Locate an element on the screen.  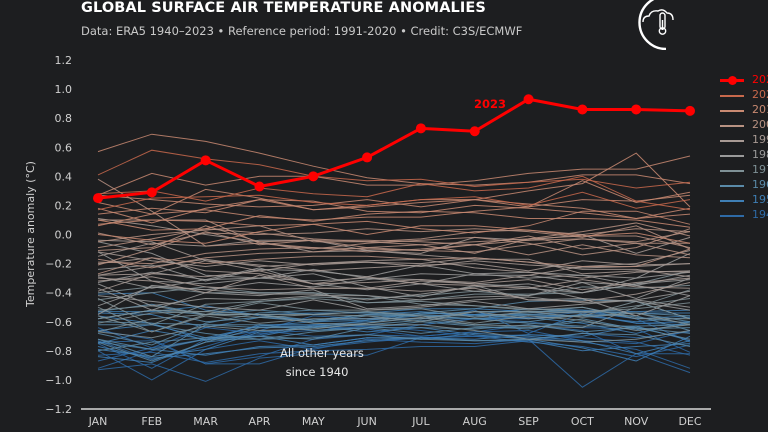
legend-label: 1960s is located at coordinates (760, 184).